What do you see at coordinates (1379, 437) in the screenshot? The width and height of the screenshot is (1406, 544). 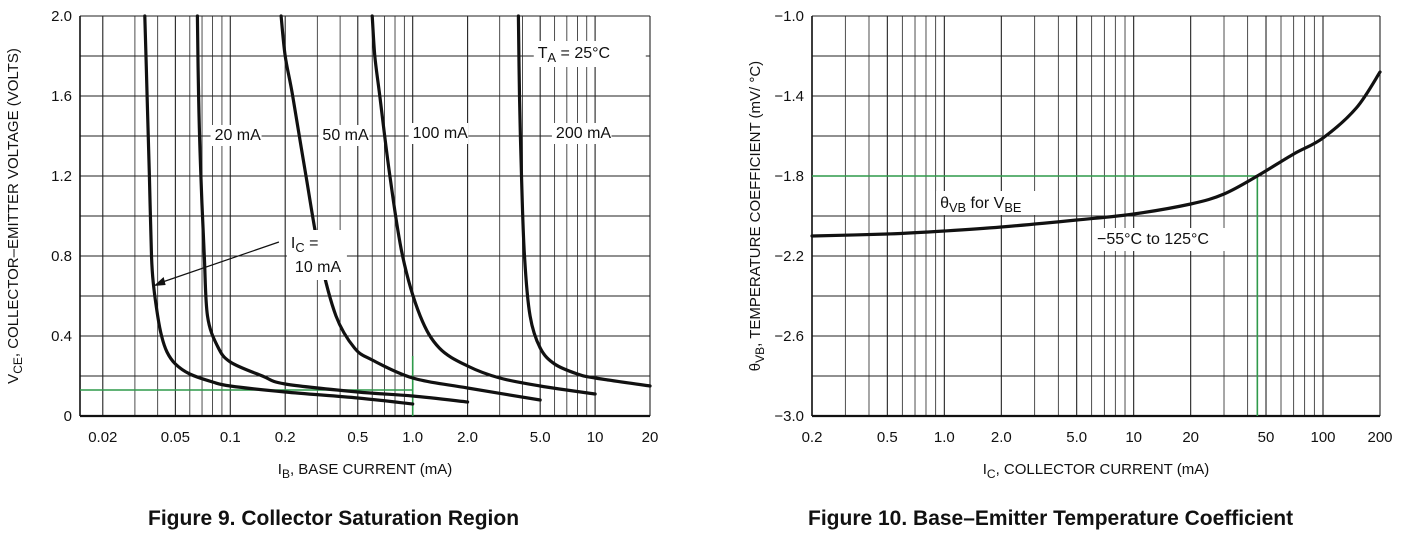 I see `x-tick-label: 200` at bounding box center [1379, 437].